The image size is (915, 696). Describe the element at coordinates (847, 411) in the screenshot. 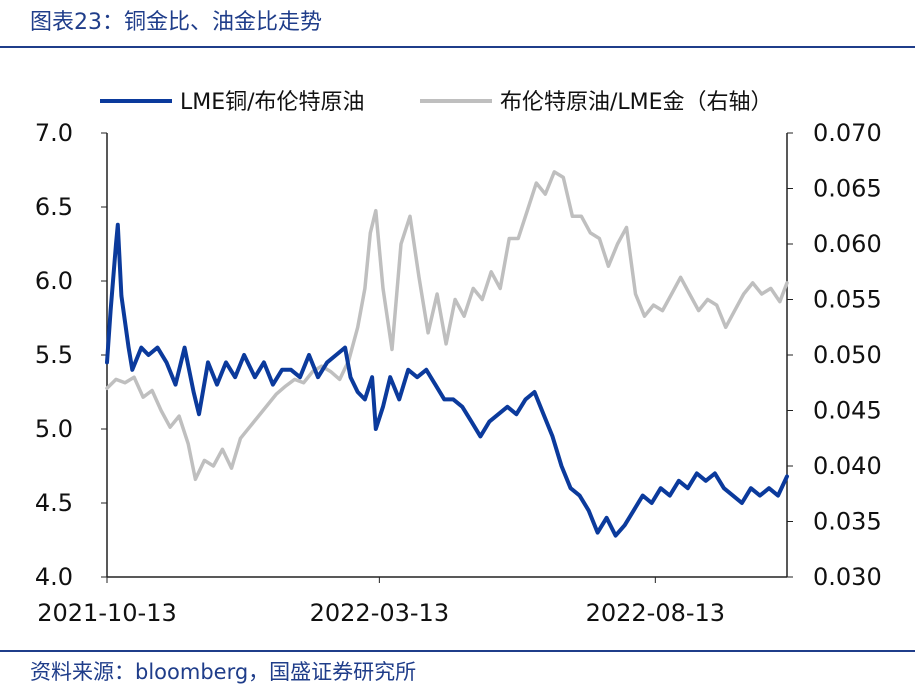

I see `y-right-tick-label: 0.045` at that location.